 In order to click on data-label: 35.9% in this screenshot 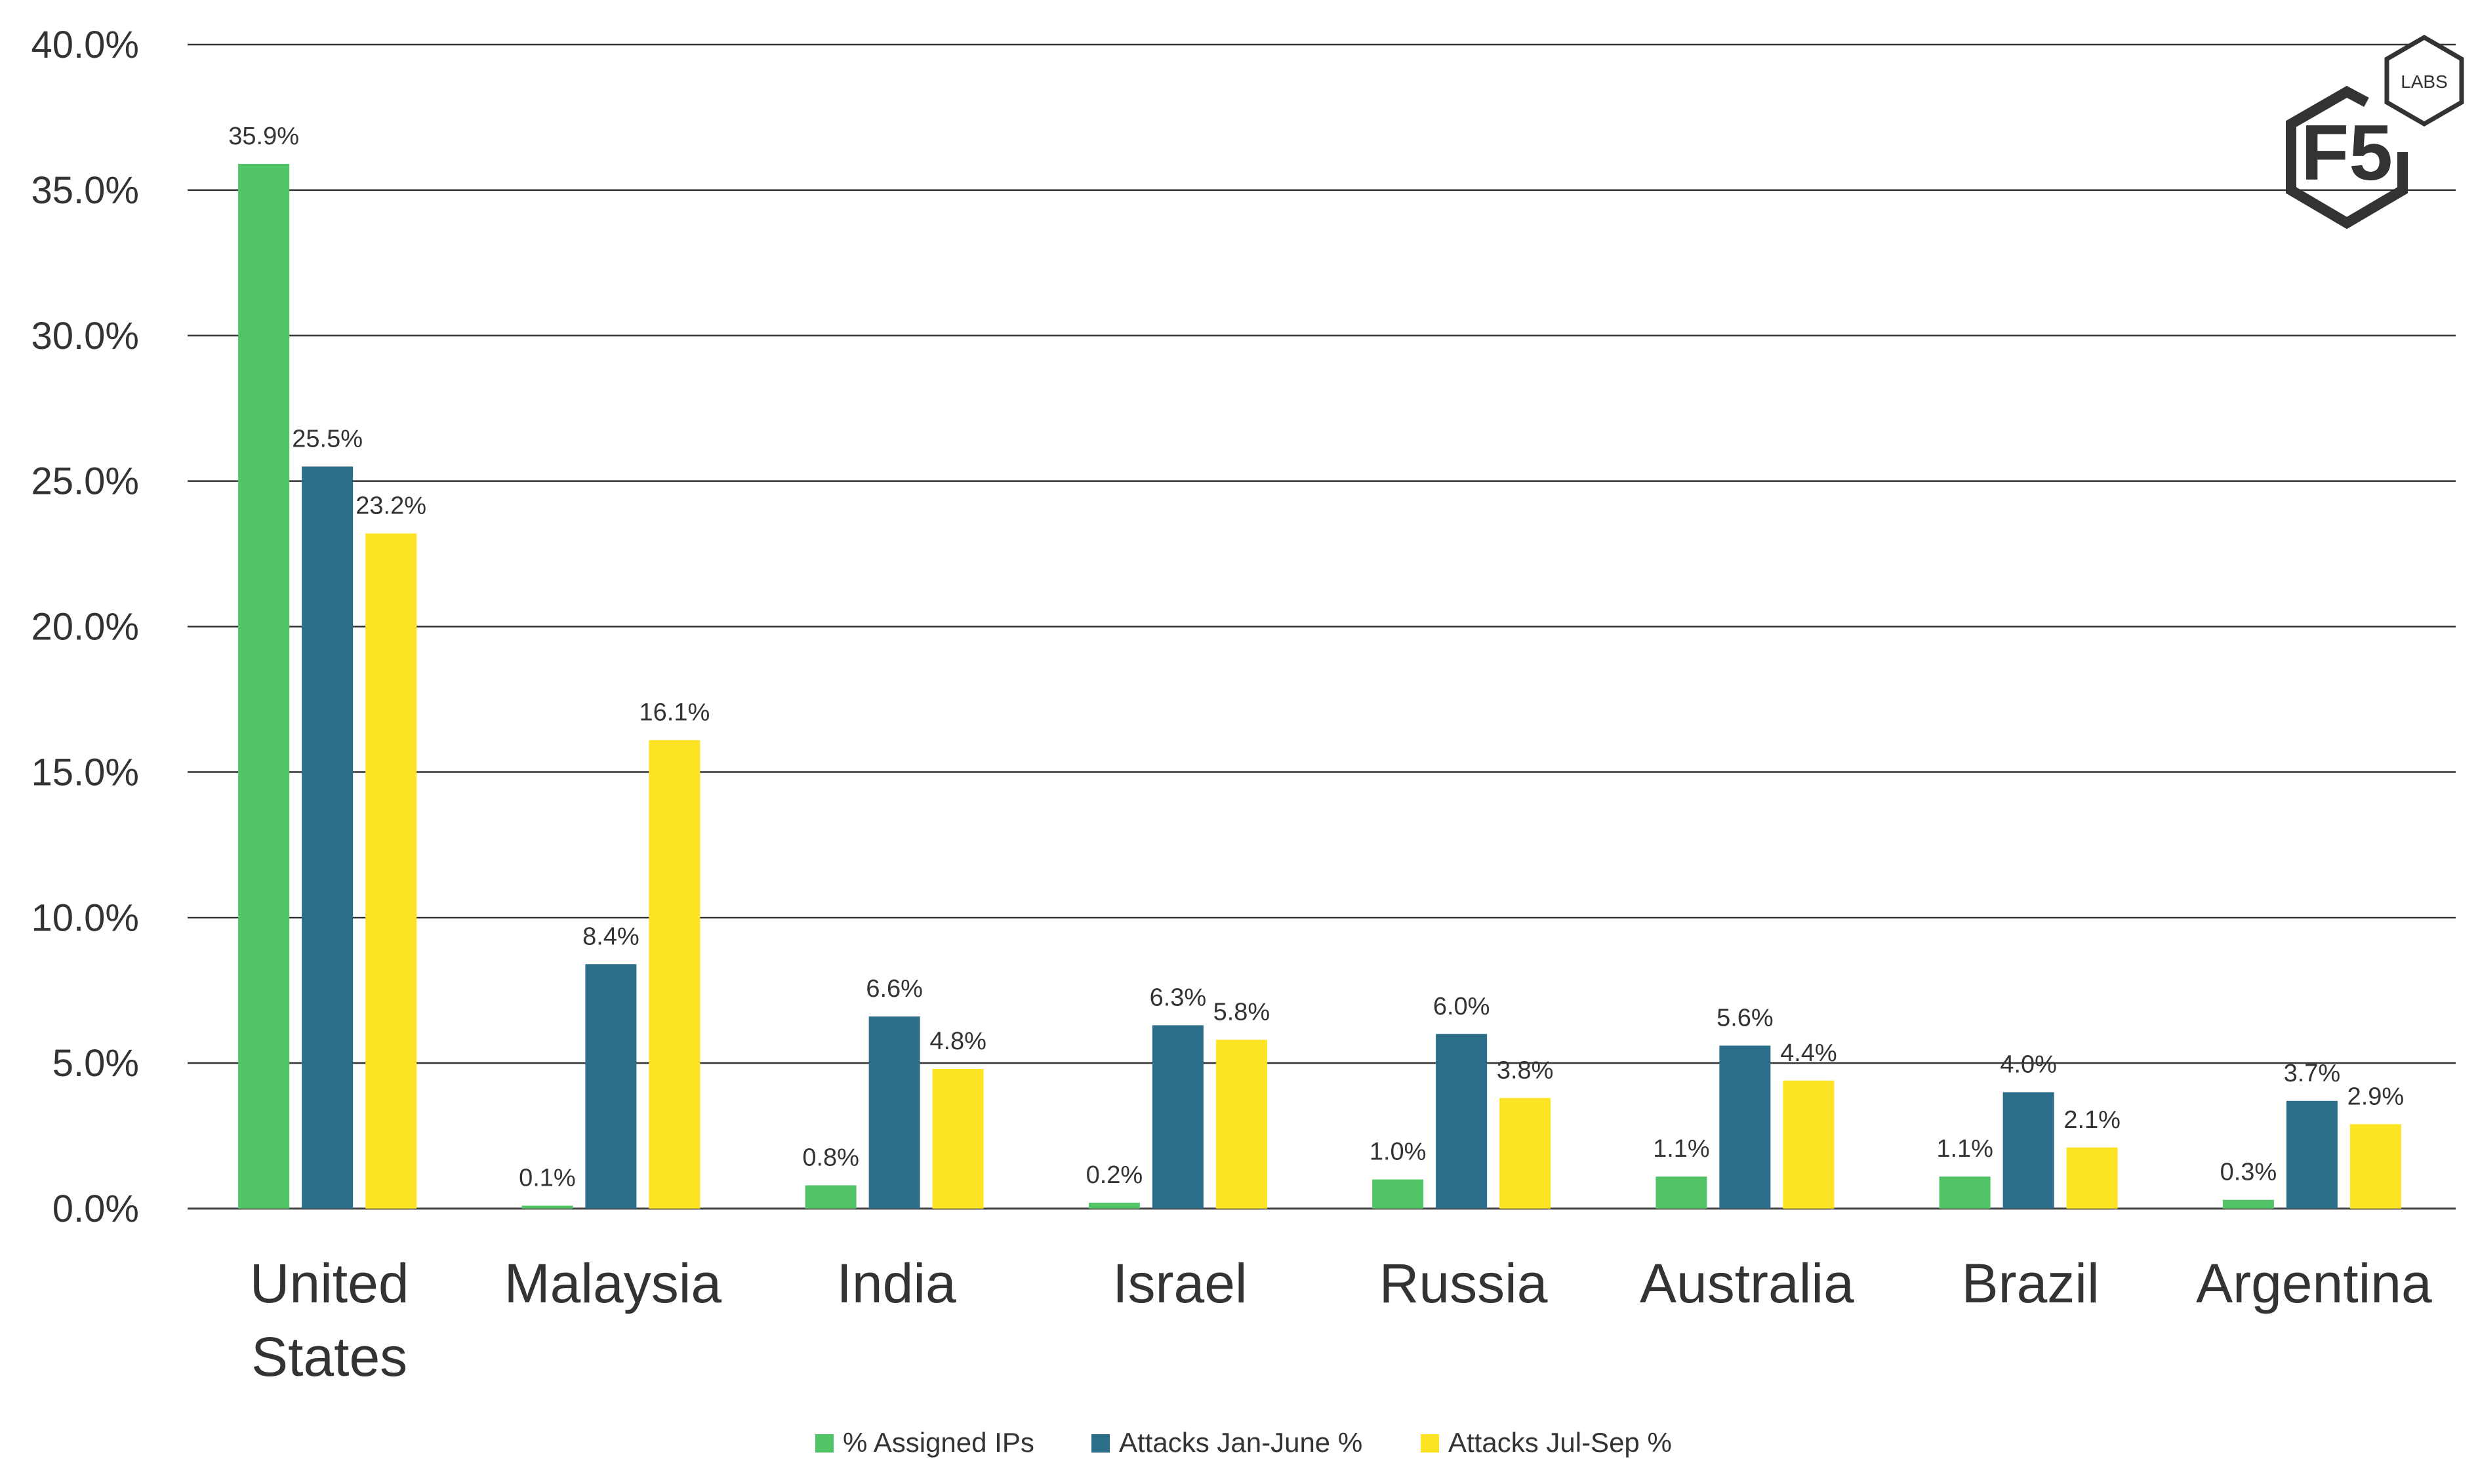, I will do `click(263, 136)`.